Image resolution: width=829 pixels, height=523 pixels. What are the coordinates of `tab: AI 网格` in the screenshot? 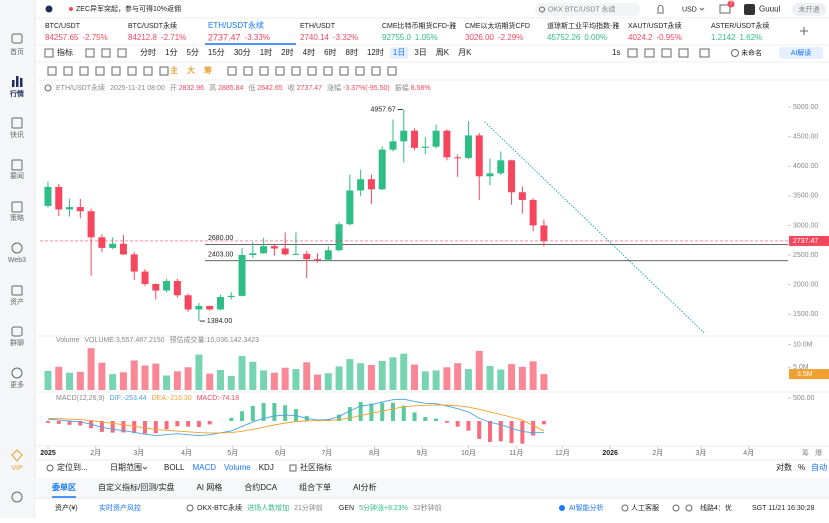 It's located at (209, 487).